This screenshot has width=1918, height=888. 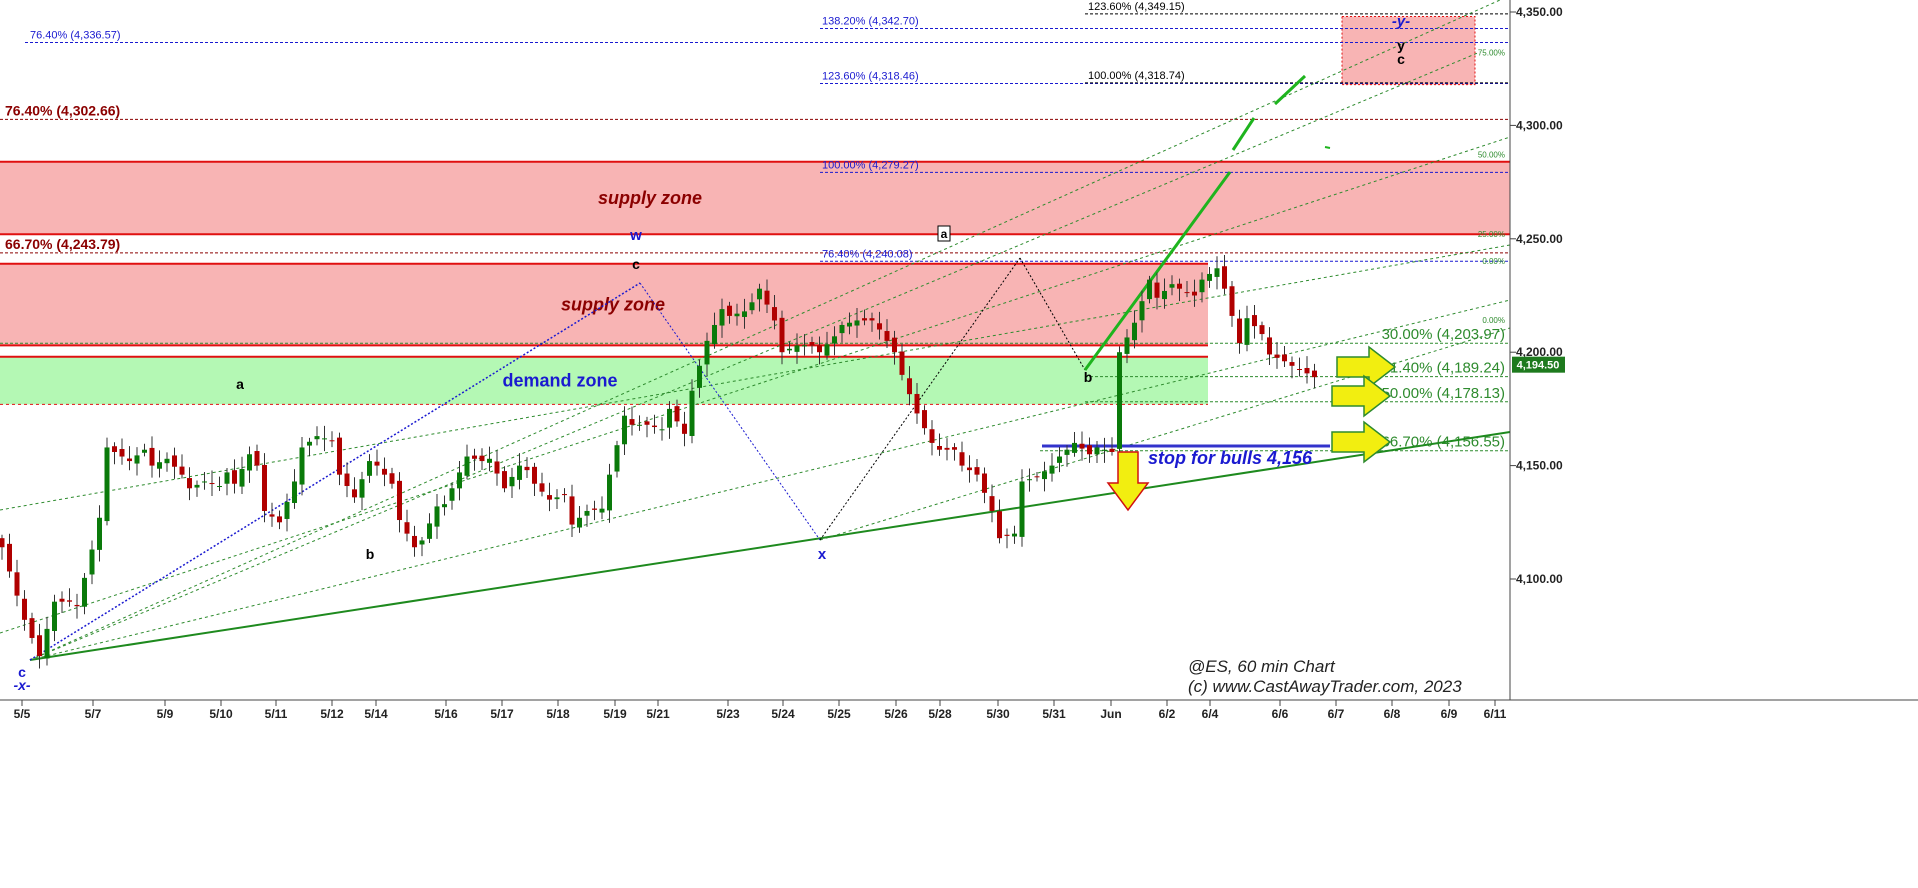 I want to click on x-tick-label: 5/9, so click(x=165, y=714).